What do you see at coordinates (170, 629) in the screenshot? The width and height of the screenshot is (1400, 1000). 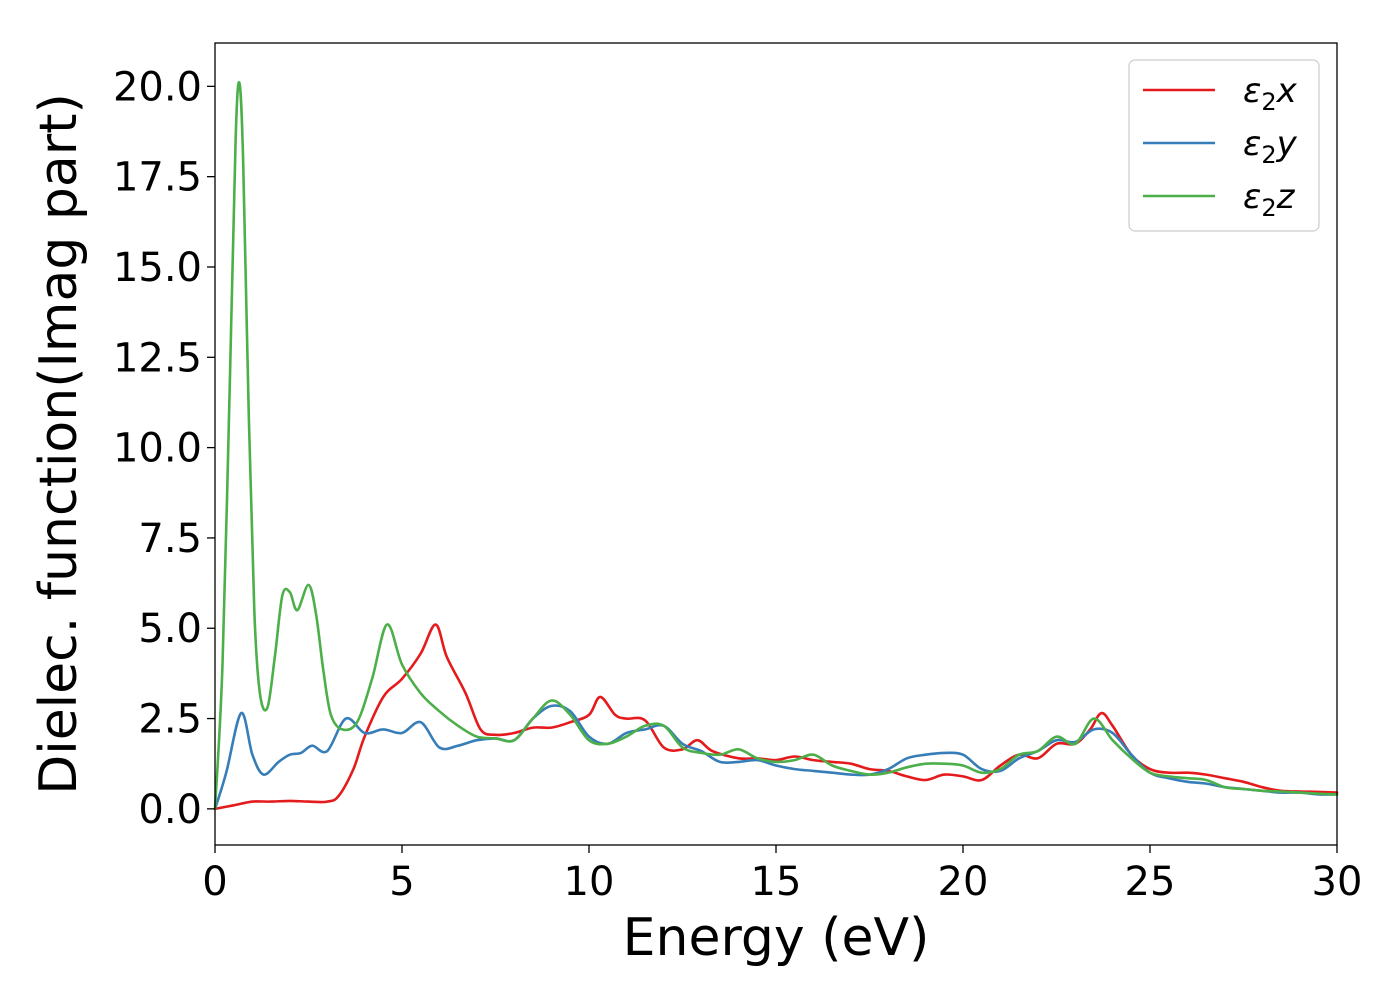 I see `y-tick-label: 5.0` at bounding box center [170, 629].